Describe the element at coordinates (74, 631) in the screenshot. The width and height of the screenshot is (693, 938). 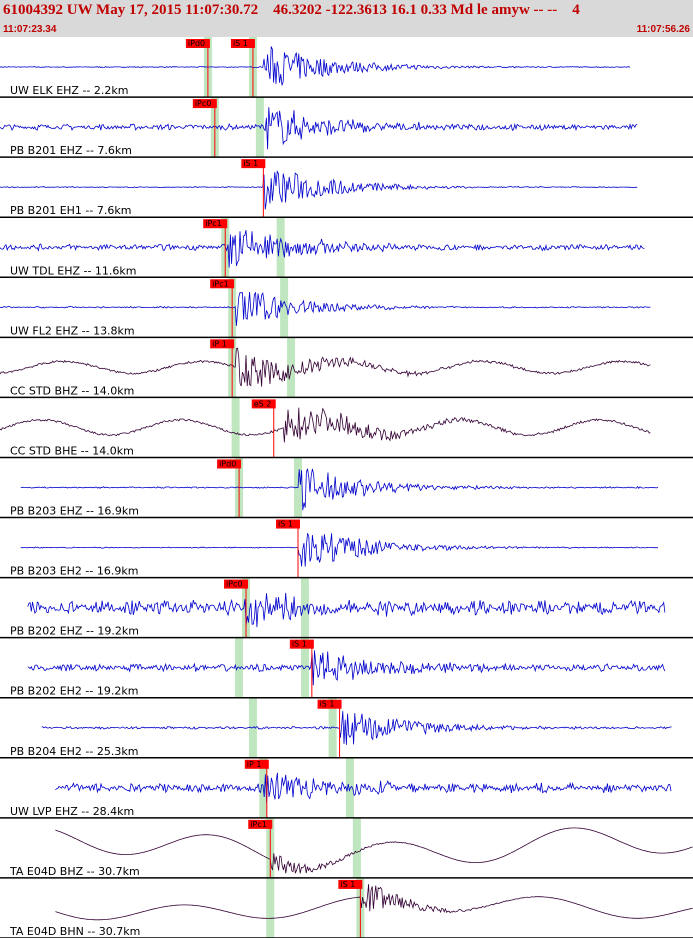
I see `station-label: PB B202 EHZ -- 19.2km` at that location.